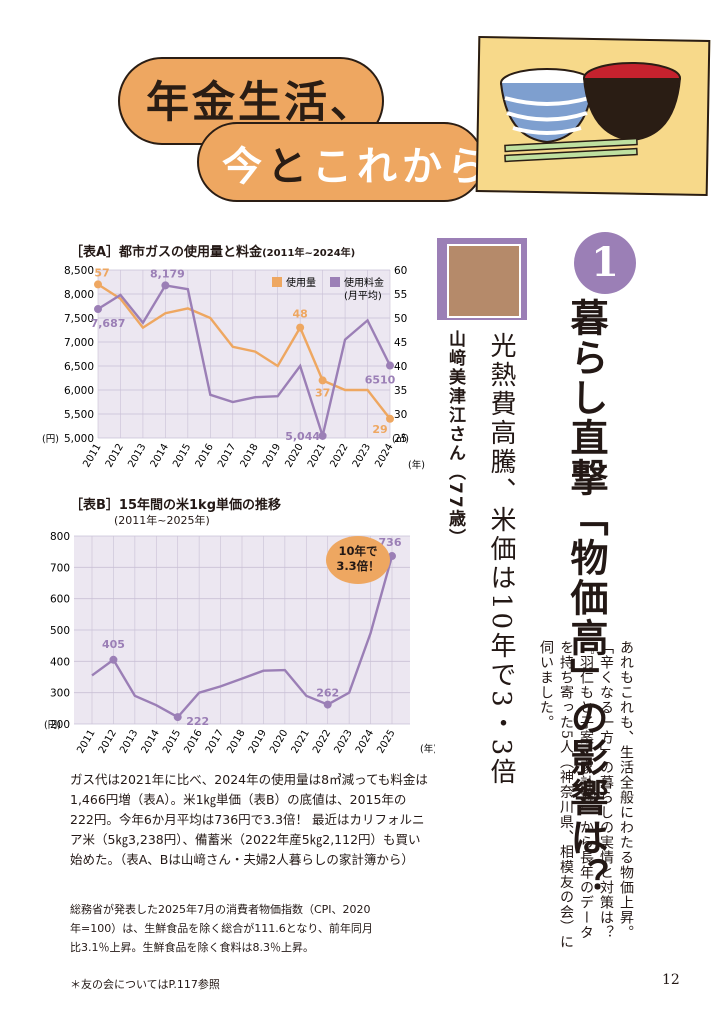 This screenshot has height=1024, width=725. I want to click on section-number-badge: 1, so click(605, 263).